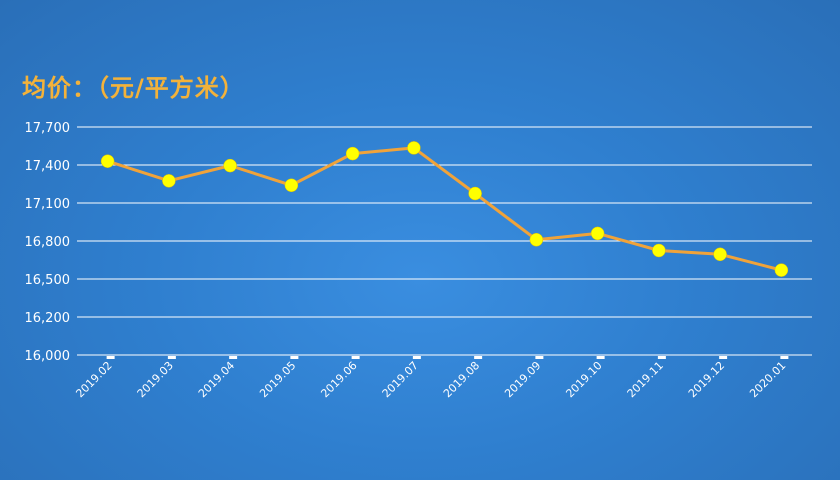 The width and height of the screenshot is (840, 480). Describe the element at coordinates (48, 318) in the screenshot. I see `y-tick-label: 16,200` at that location.